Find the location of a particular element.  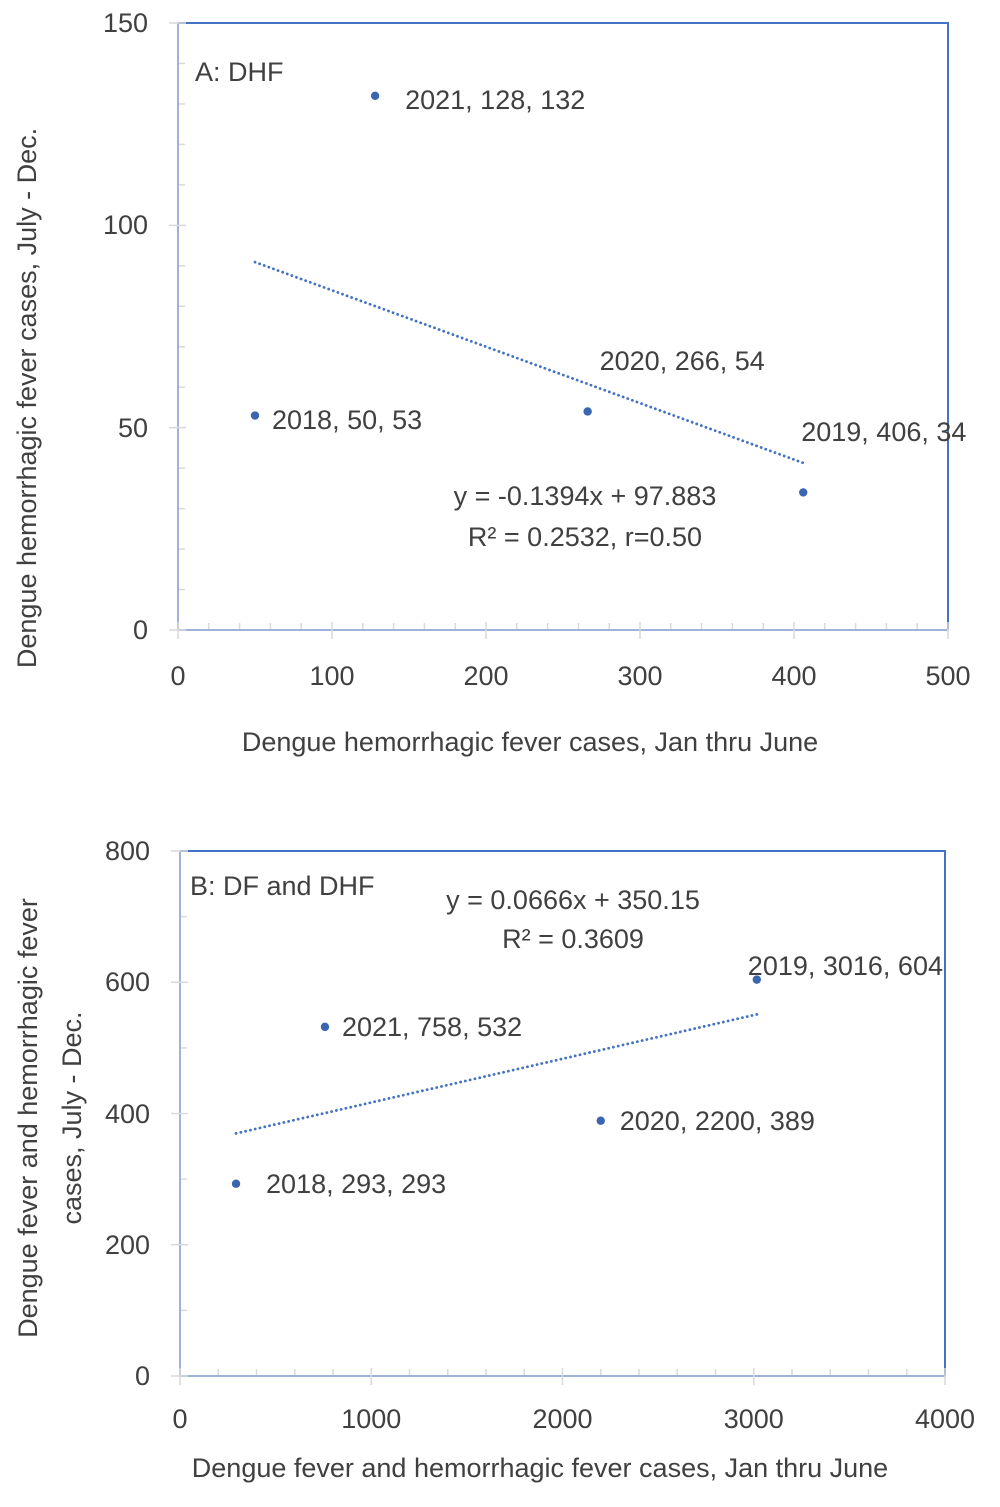

panel-b-x-tick-label: 1000 is located at coordinates (371, 1419).